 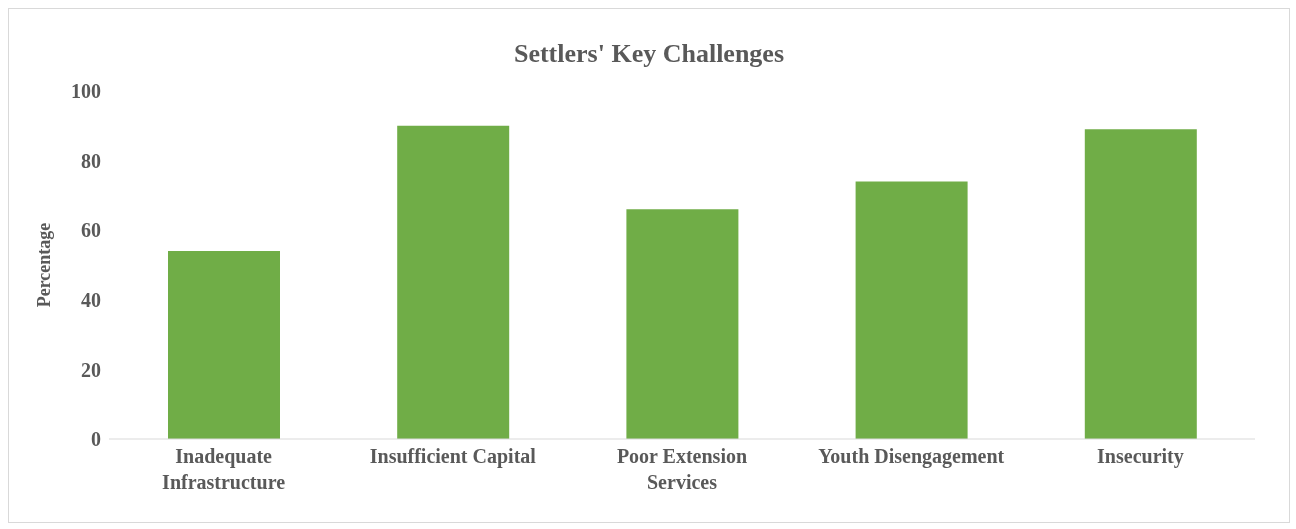 What do you see at coordinates (1140, 456) in the screenshot?
I see `x-tick-label: Insecurity` at bounding box center [1140, 456].